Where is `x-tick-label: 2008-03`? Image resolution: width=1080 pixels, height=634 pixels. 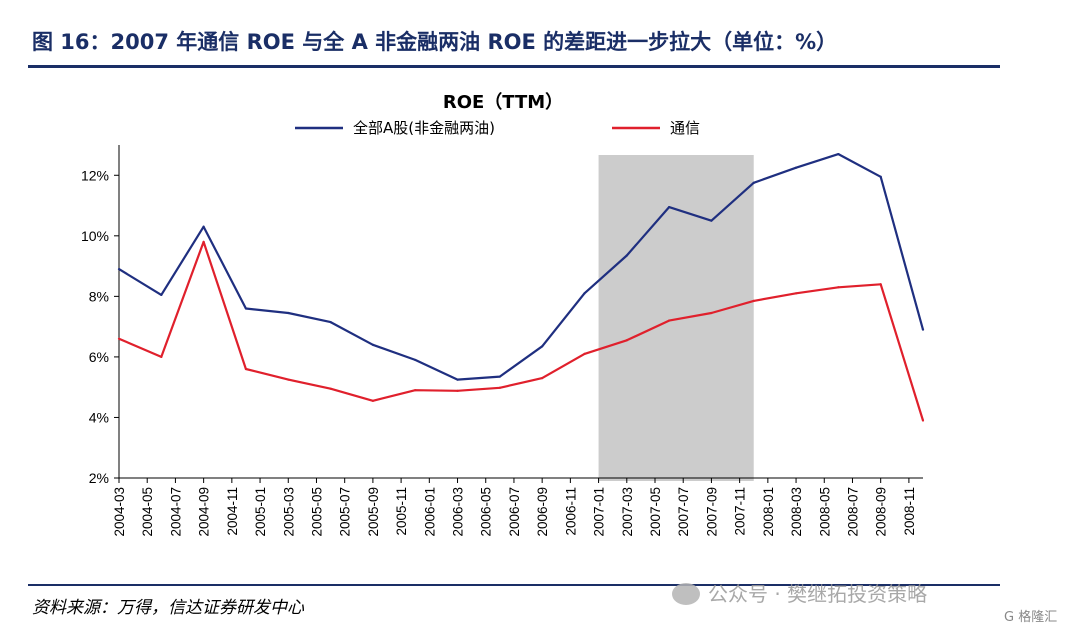
x-tick-label: 2008-03 is located at coordinates (796, 512).